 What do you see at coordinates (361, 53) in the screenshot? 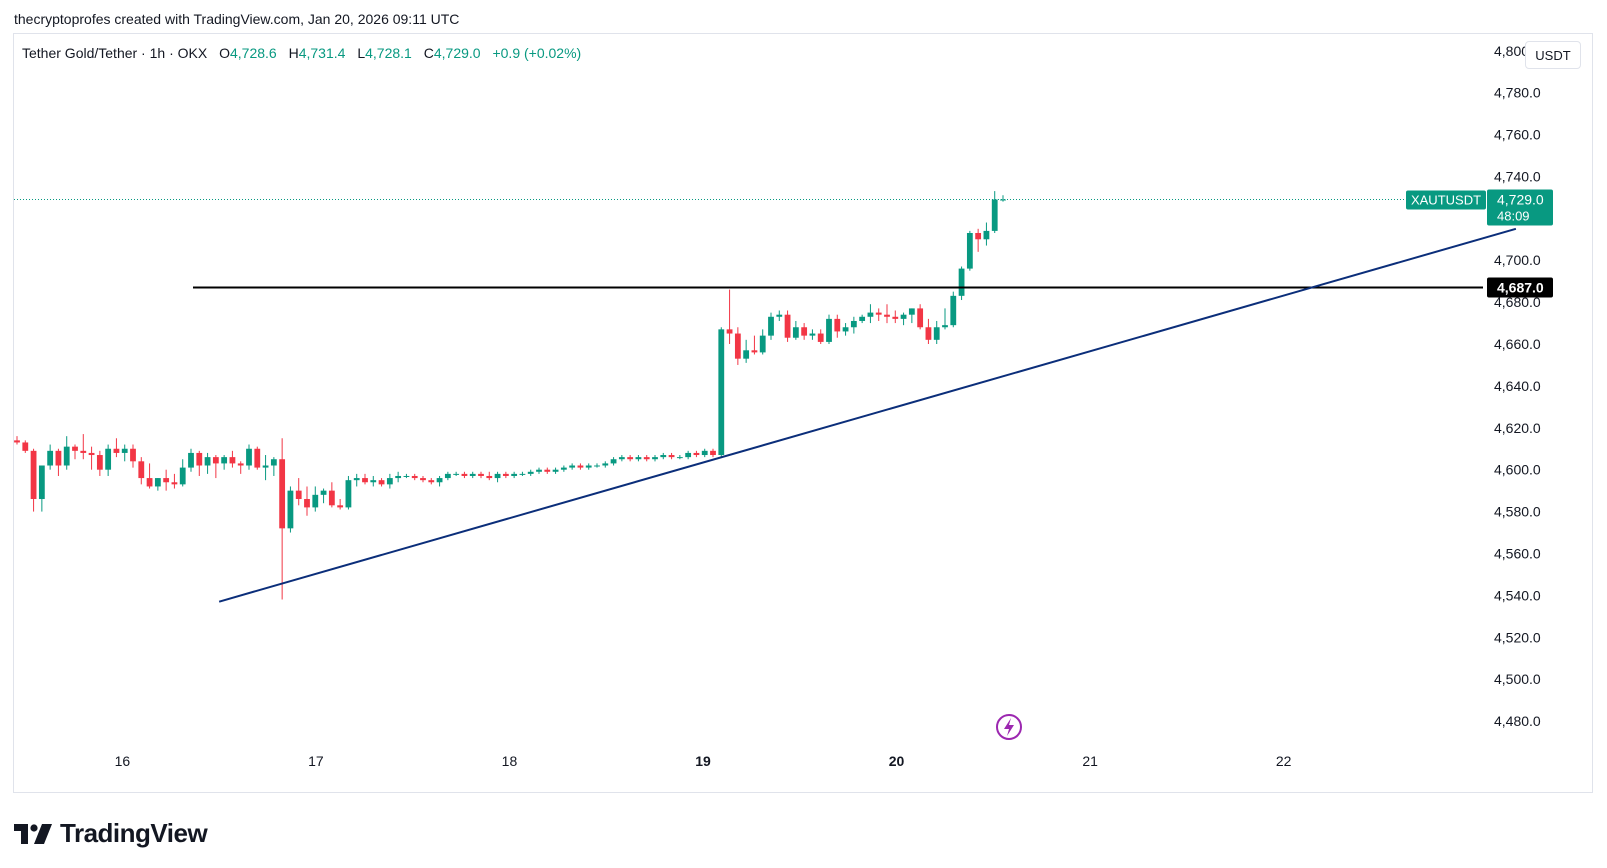
I see `low-key: L` at bounding box center [361, 53].